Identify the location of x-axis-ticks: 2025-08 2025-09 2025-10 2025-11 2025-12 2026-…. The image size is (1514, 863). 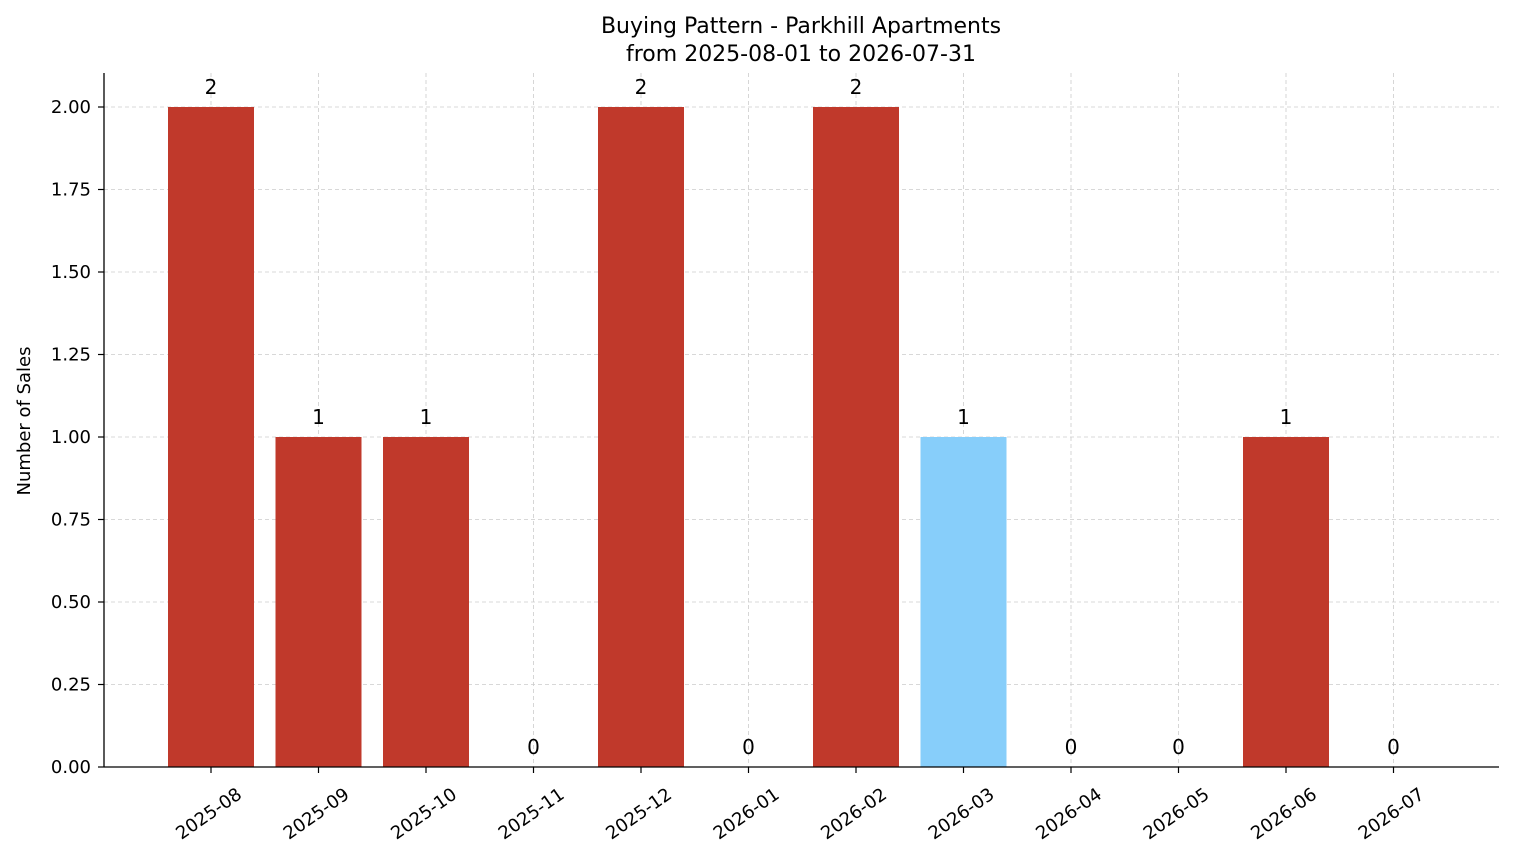
(800, 805).